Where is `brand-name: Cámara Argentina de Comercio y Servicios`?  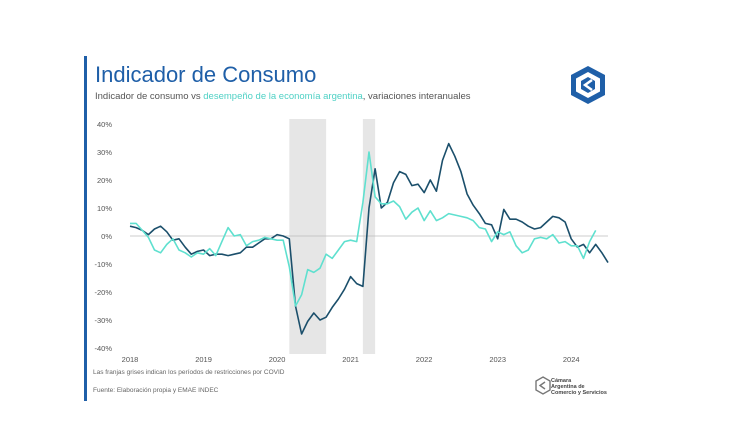
brand-name: Cámara Argentina de Comercio y Servicios is located at coordinates (579, 387).